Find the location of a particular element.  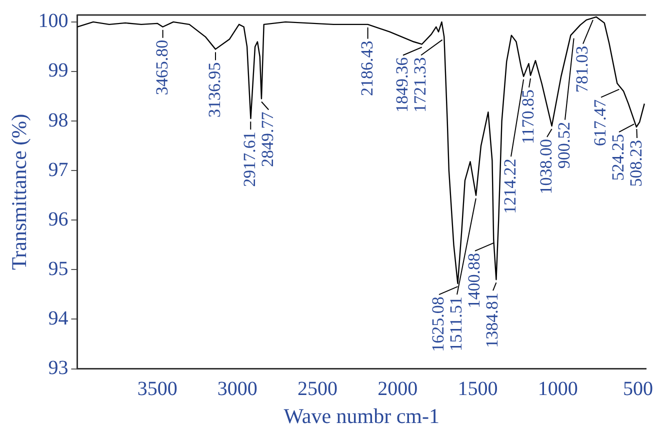

annotation: 617.47 is located at coordinates (600, 122).